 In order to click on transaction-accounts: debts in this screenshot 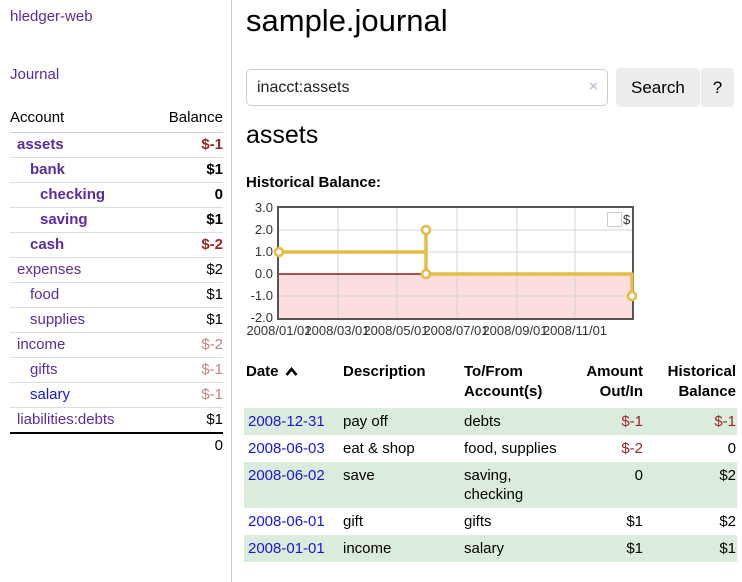, I will do `click(482, 421)`.